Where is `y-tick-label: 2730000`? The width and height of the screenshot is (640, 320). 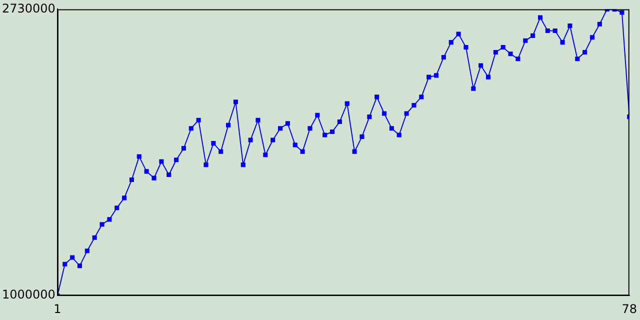
y-tick-label: 2730000 is located at coordinates (29, 8).